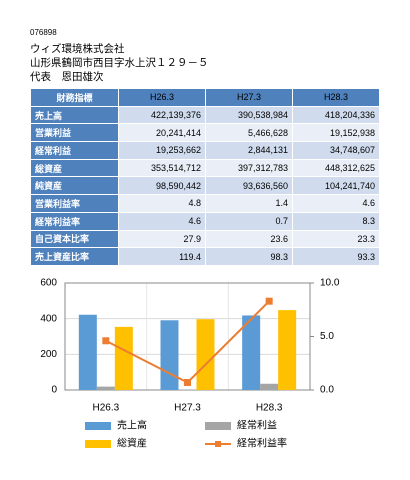 This screenshot has width=410, height=480. What do you see at coordinates (132, 425) in the screenshot?
I see `legend-label: 売上高` at bounding box center [132, 425].